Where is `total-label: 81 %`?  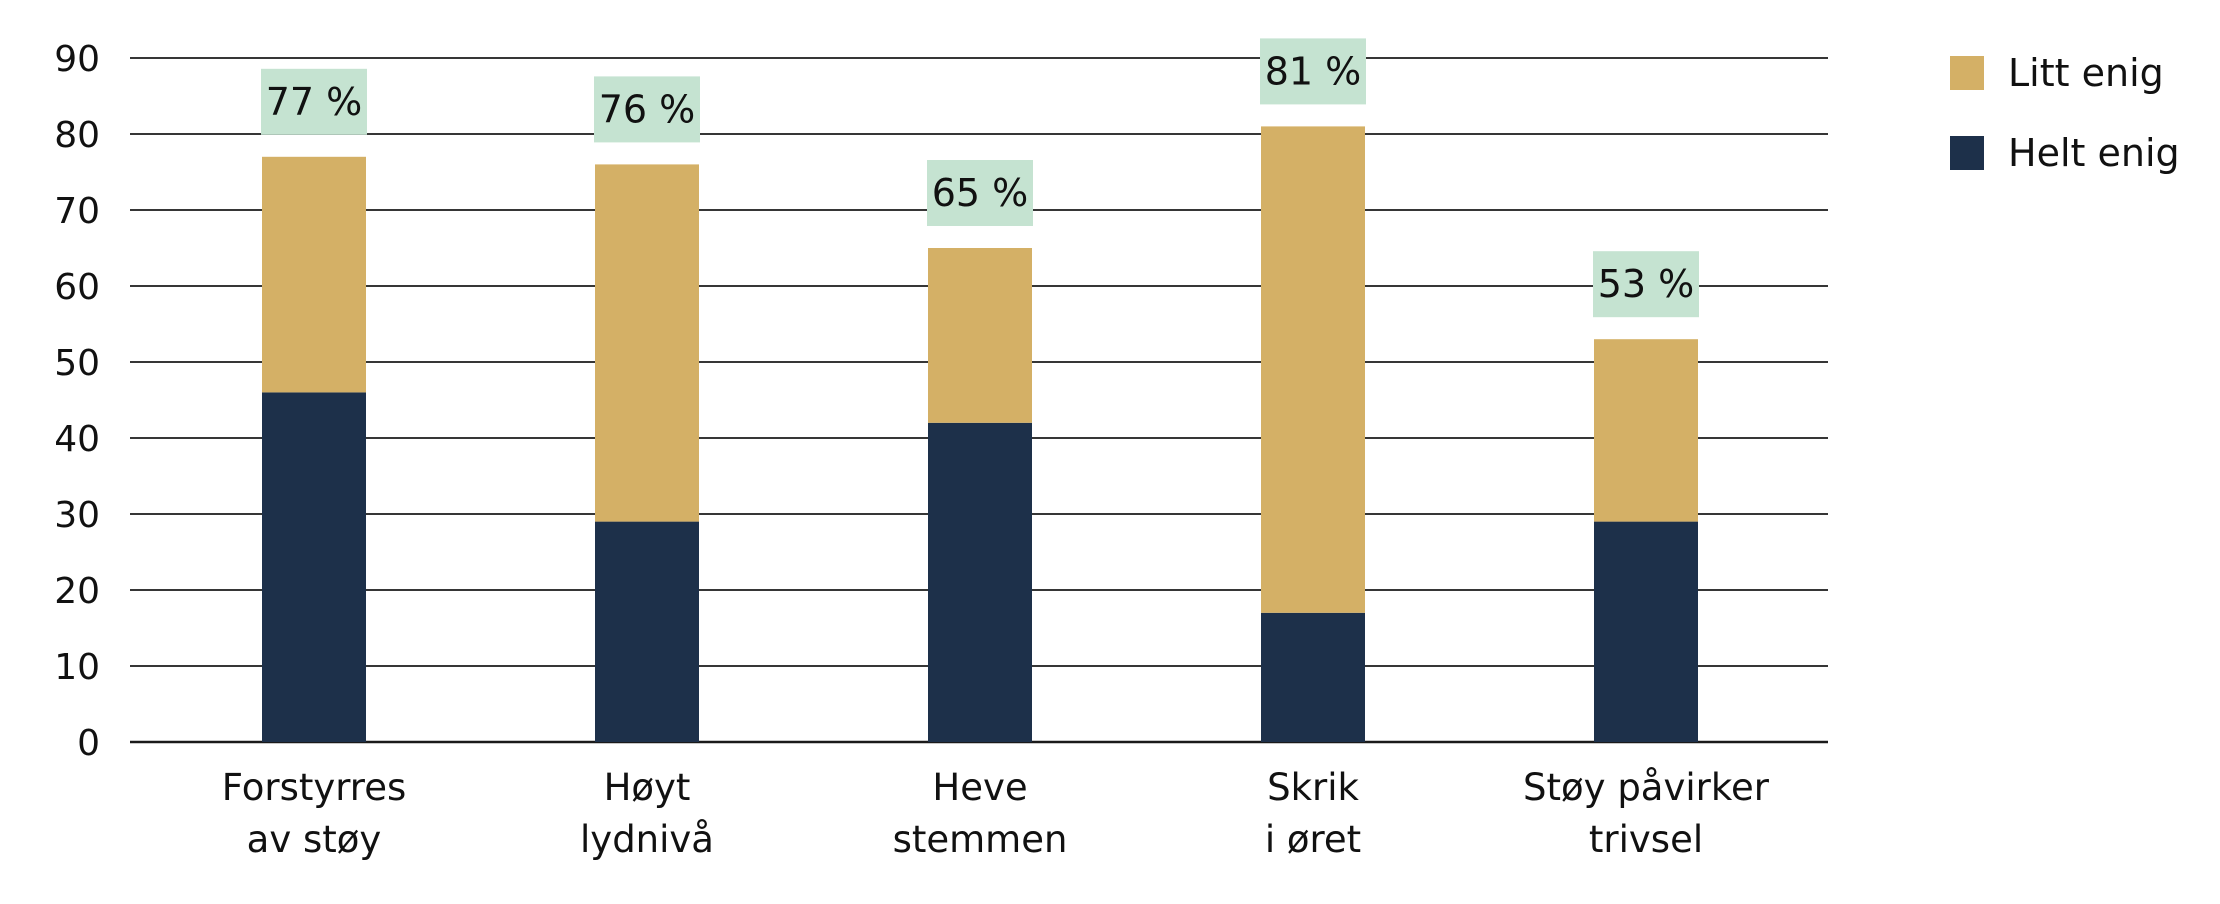 total-label: 81 % is located at coordinates (1313, 71).